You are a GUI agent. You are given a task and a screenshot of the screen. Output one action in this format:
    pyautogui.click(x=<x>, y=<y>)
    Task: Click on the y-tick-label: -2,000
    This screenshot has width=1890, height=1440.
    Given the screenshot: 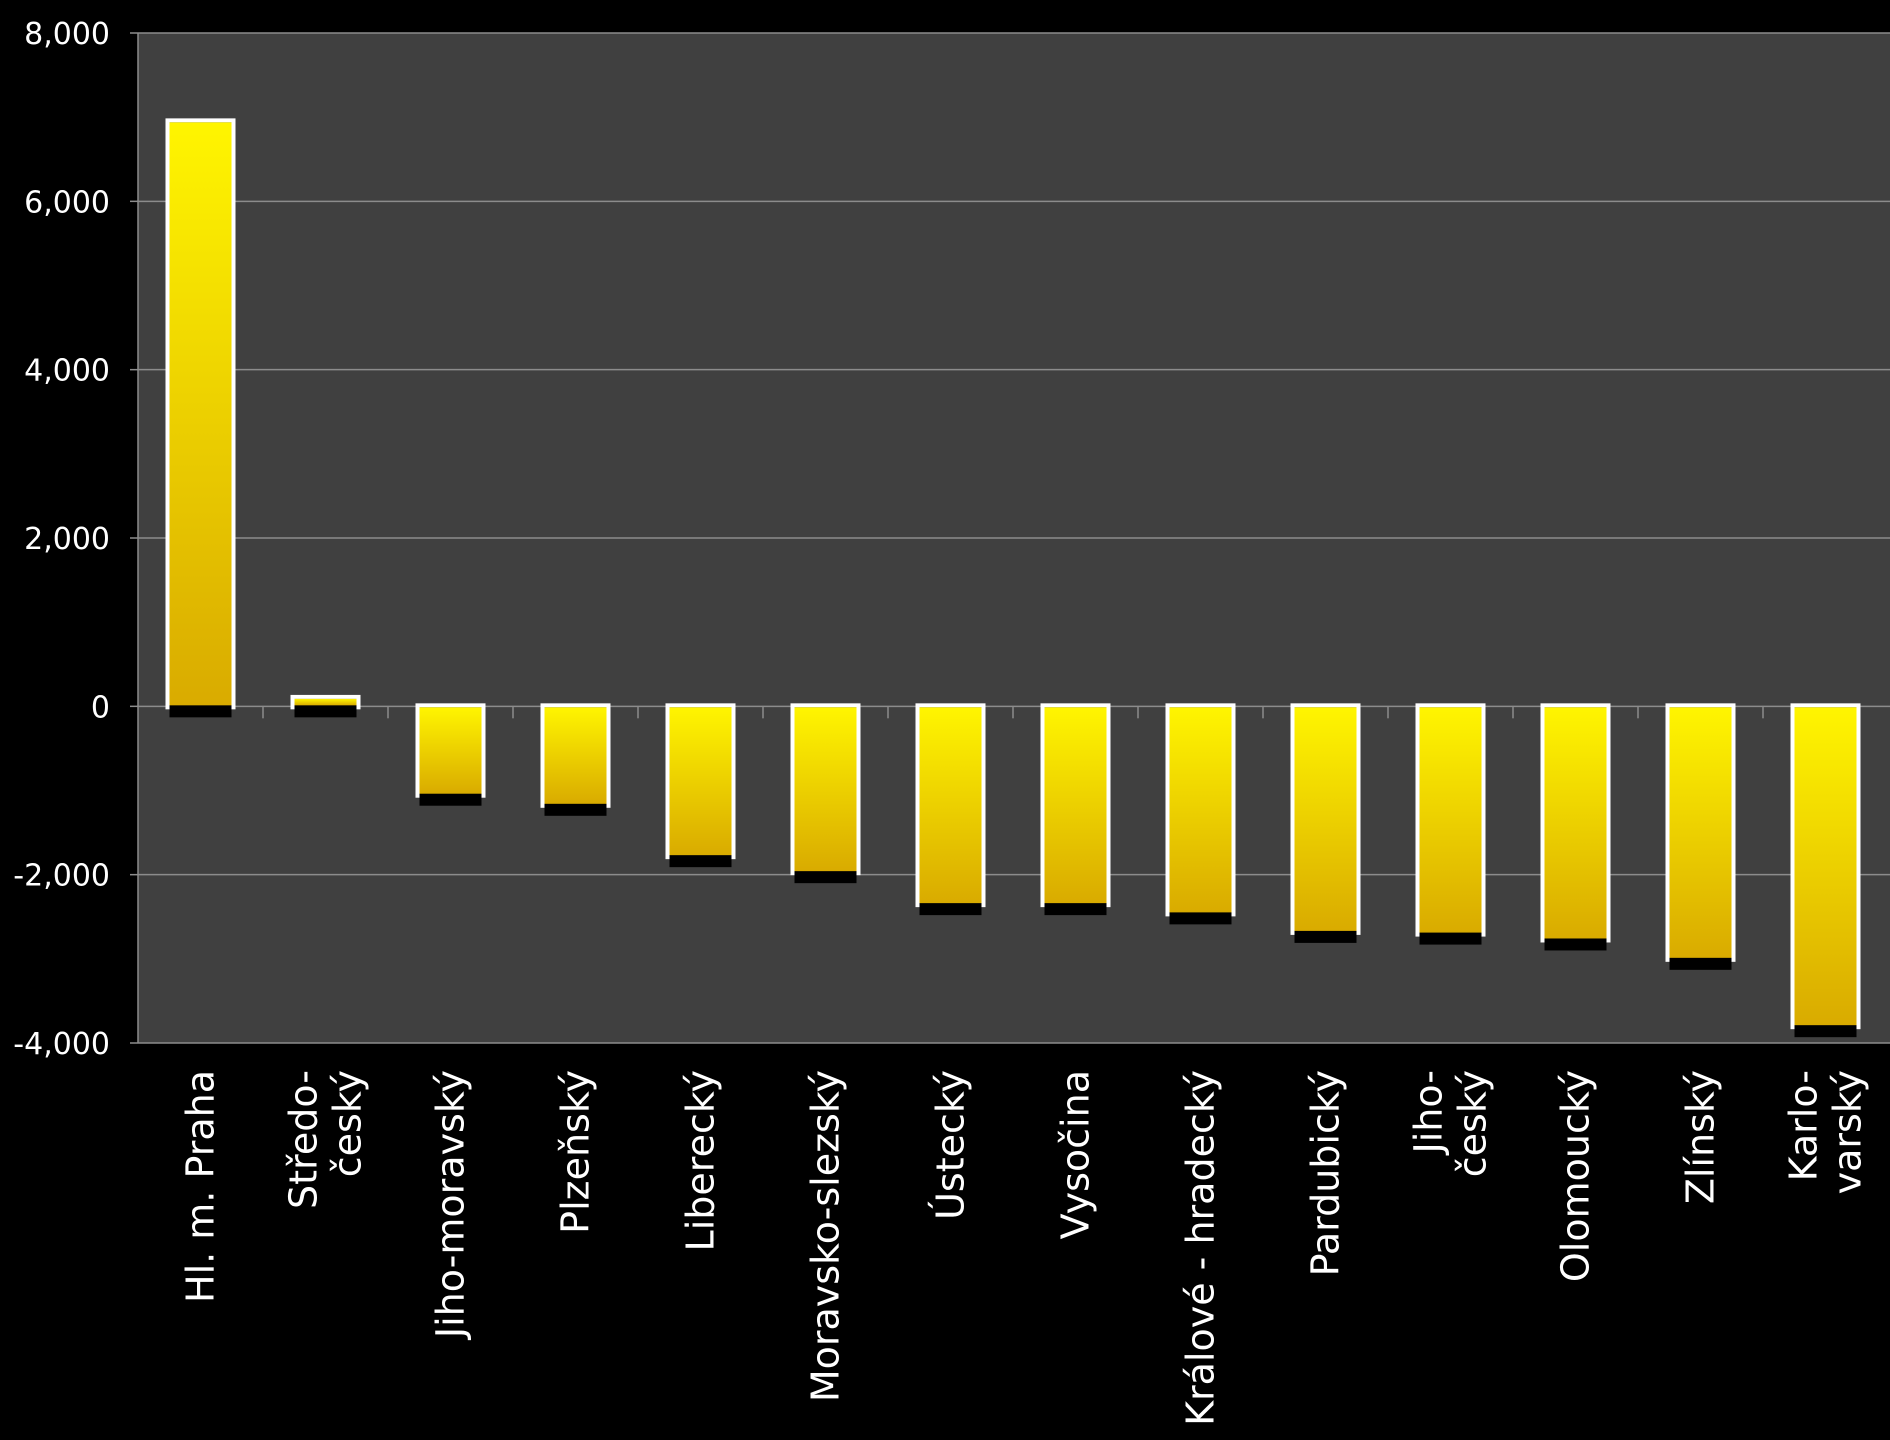 What is the action you would take?
    pyautogui.click(x=61, y=876)
    